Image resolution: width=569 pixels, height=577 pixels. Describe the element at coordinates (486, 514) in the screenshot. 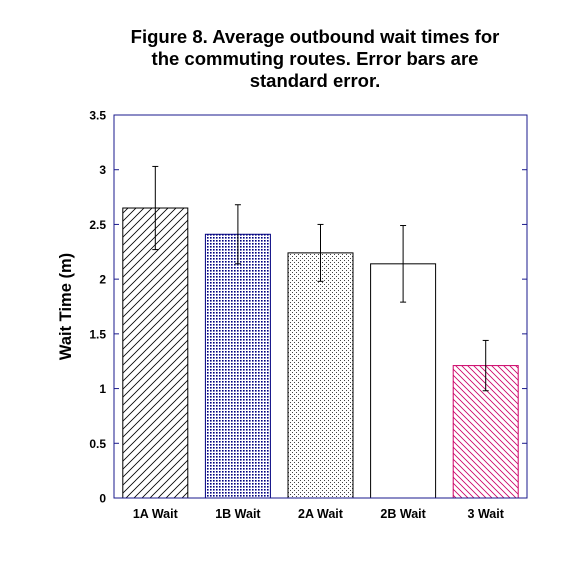

I see `x-category-label: 3 Wait` at that location.